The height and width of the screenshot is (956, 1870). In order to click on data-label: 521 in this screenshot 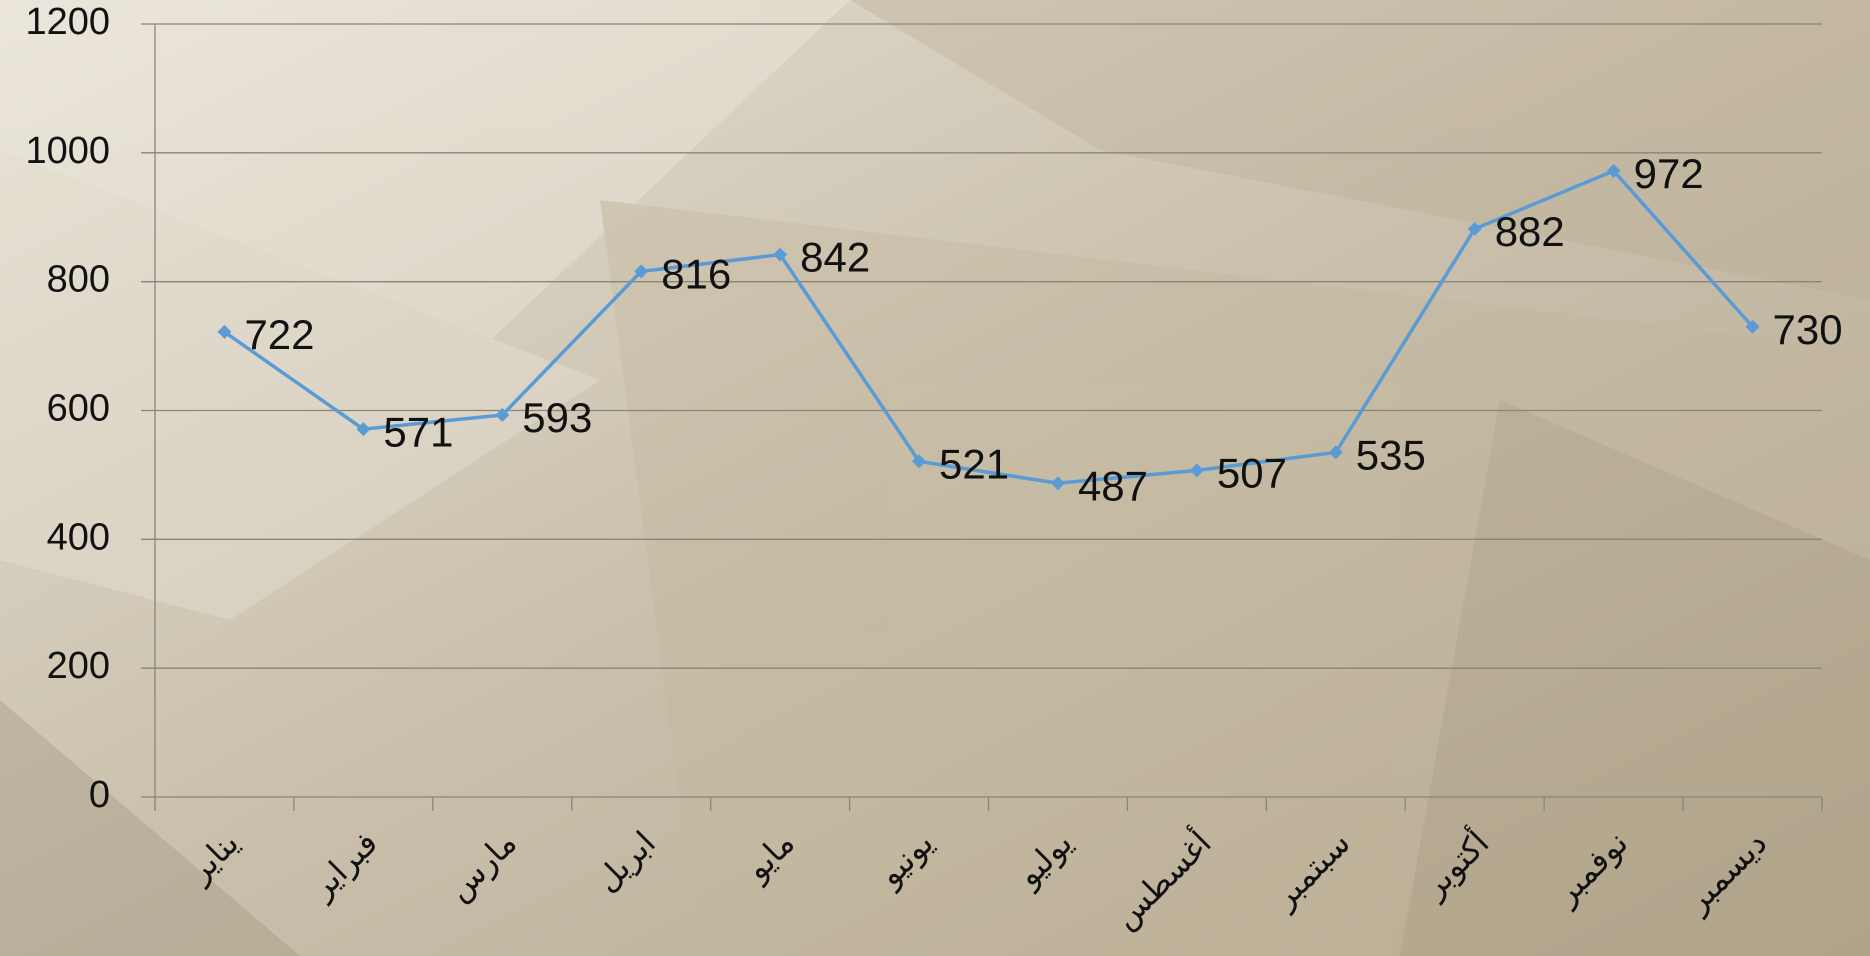, I will do `click(974, 463)`.